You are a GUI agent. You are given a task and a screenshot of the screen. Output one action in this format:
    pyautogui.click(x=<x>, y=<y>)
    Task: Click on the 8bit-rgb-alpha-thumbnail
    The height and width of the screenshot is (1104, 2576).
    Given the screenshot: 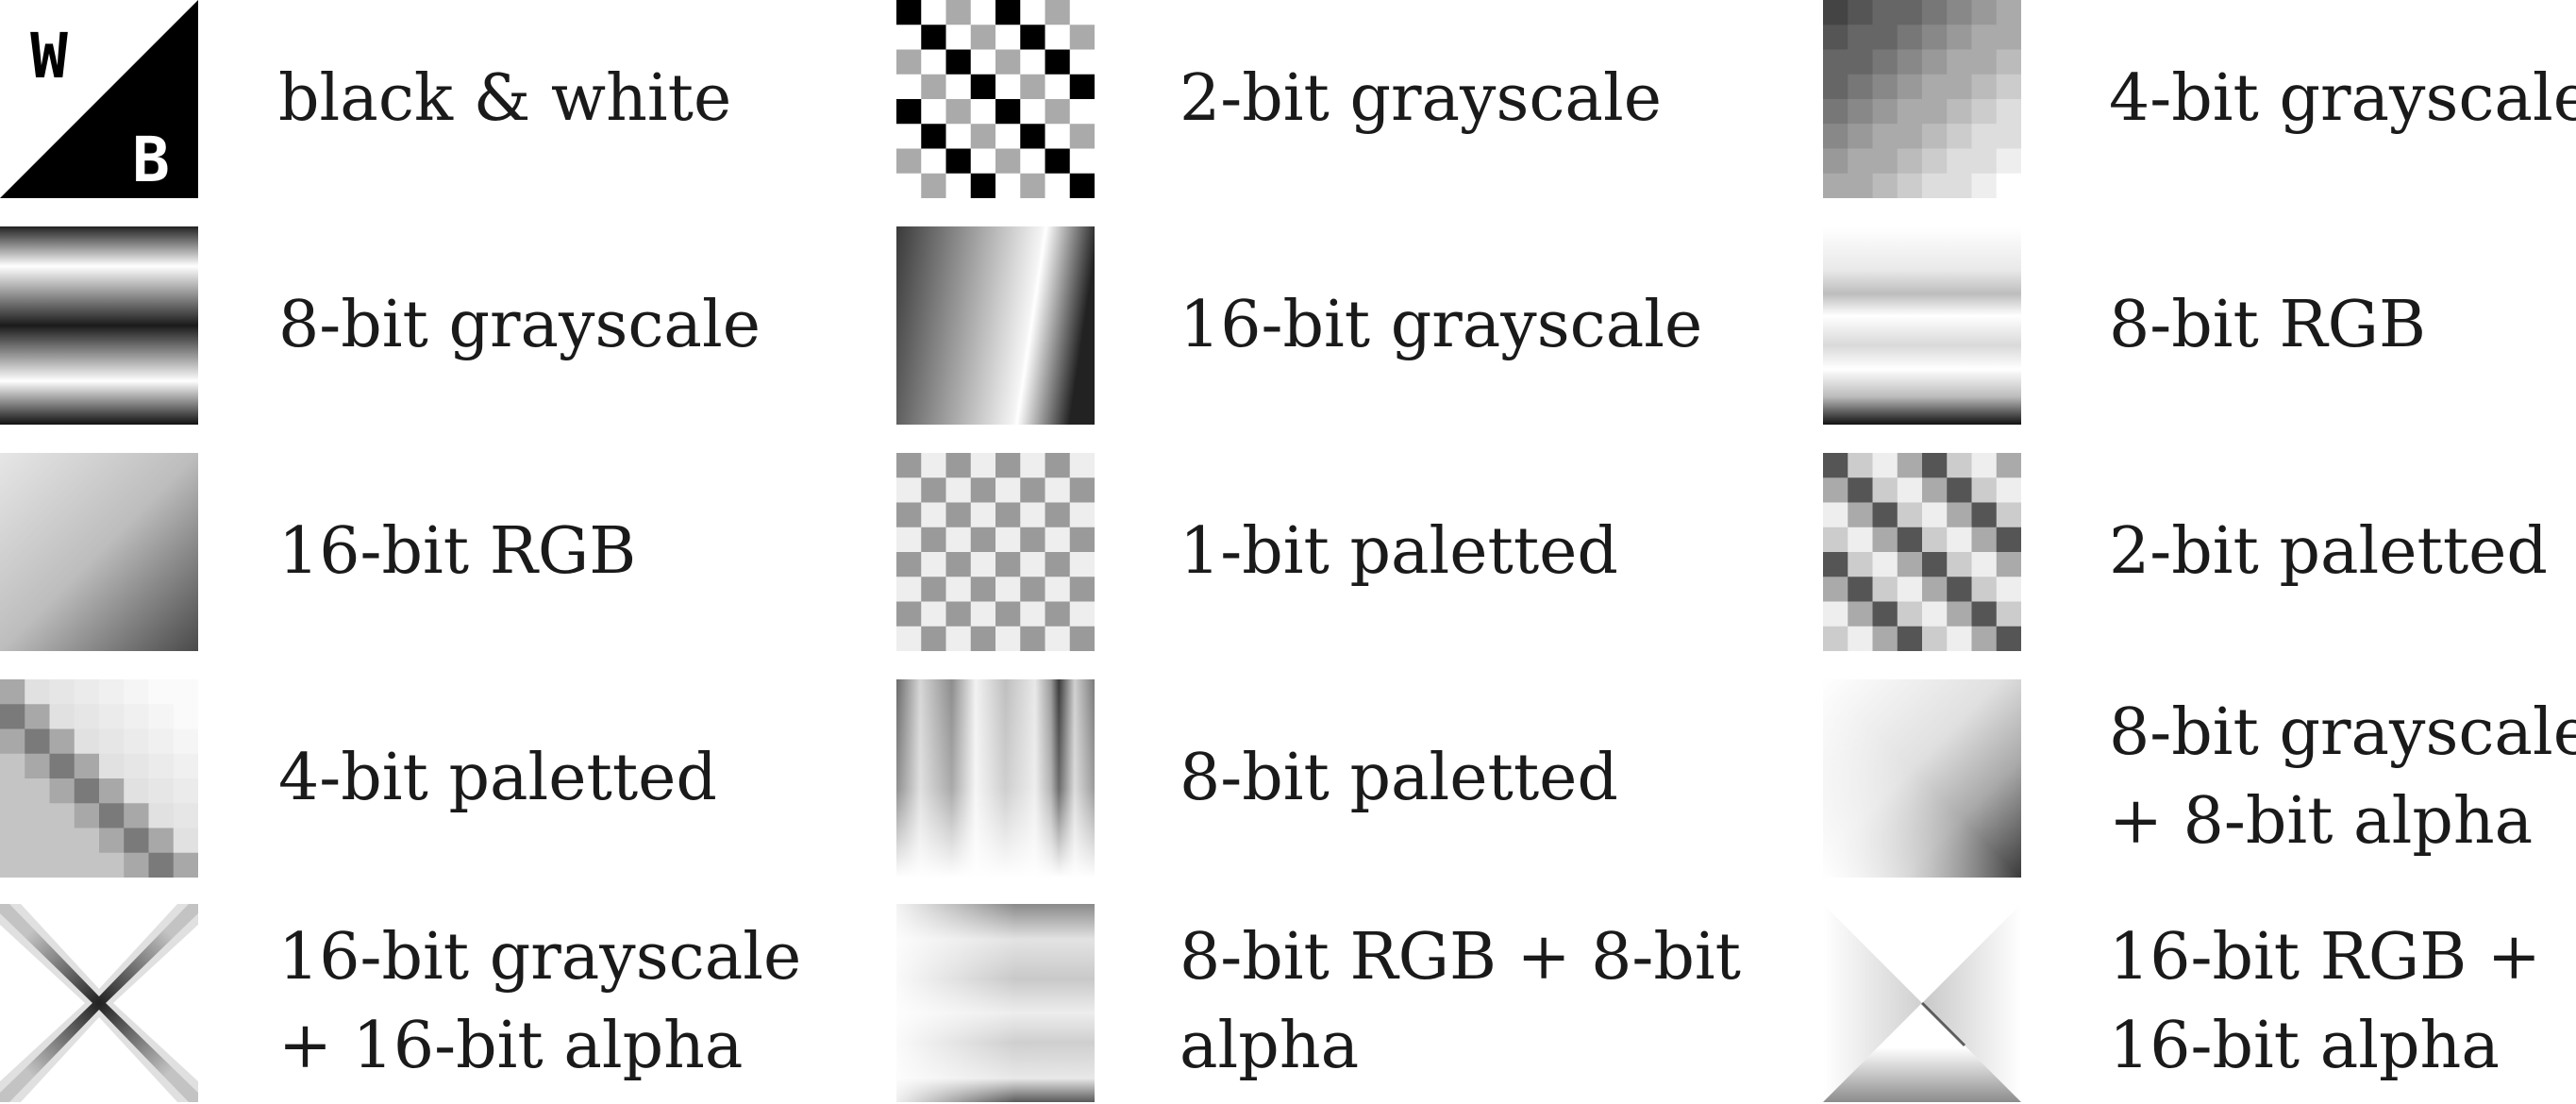 What is the action you would take?
    pyautogui.click(x=995, y=1003)
    